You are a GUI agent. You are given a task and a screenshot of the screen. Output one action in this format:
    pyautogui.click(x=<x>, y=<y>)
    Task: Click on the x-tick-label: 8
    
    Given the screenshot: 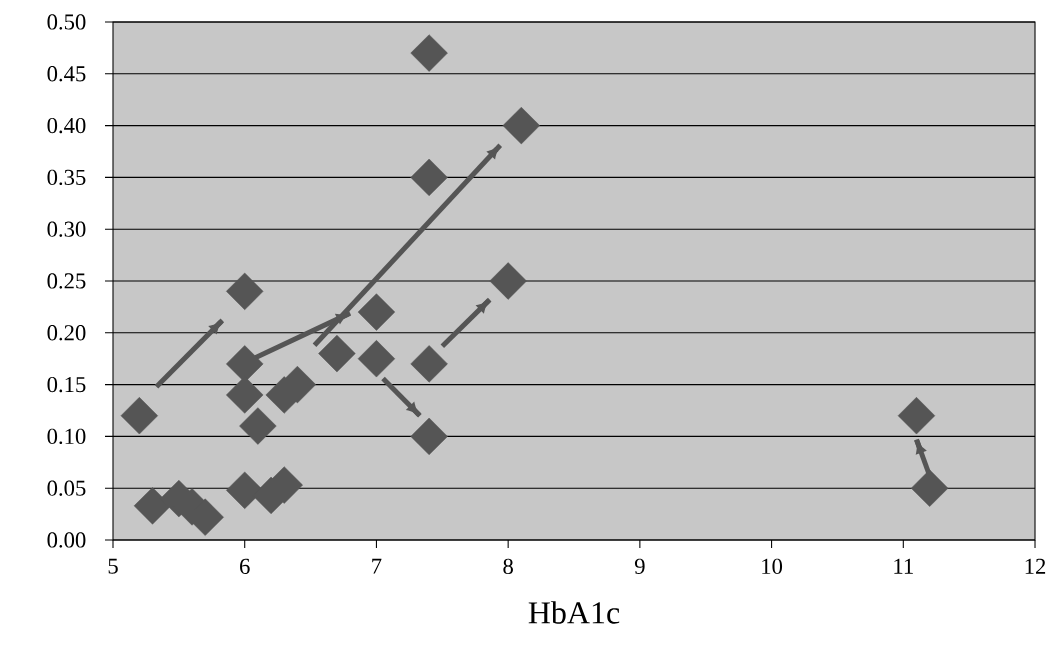 What is the action you would take?
    pyautogui.click(x=508, y=566)
    